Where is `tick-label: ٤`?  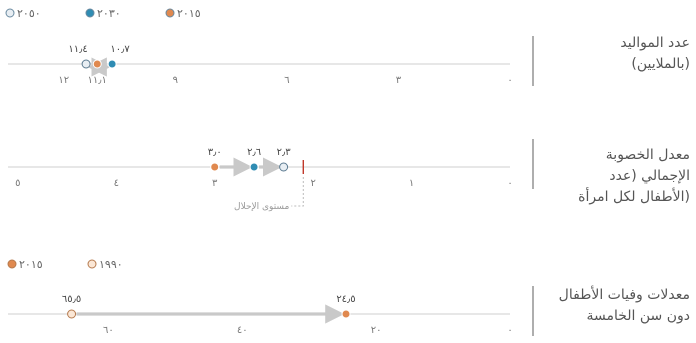 tick-label: ٤ is located at coordinates (116, 183).